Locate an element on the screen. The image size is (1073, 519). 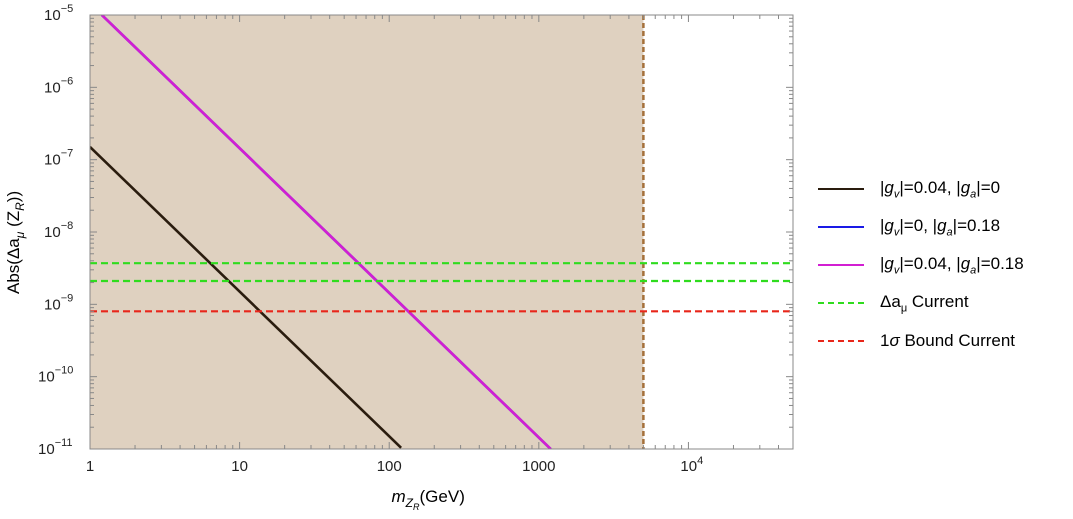
y-axis-title-open: (Z is located at coordinates (13, 221).